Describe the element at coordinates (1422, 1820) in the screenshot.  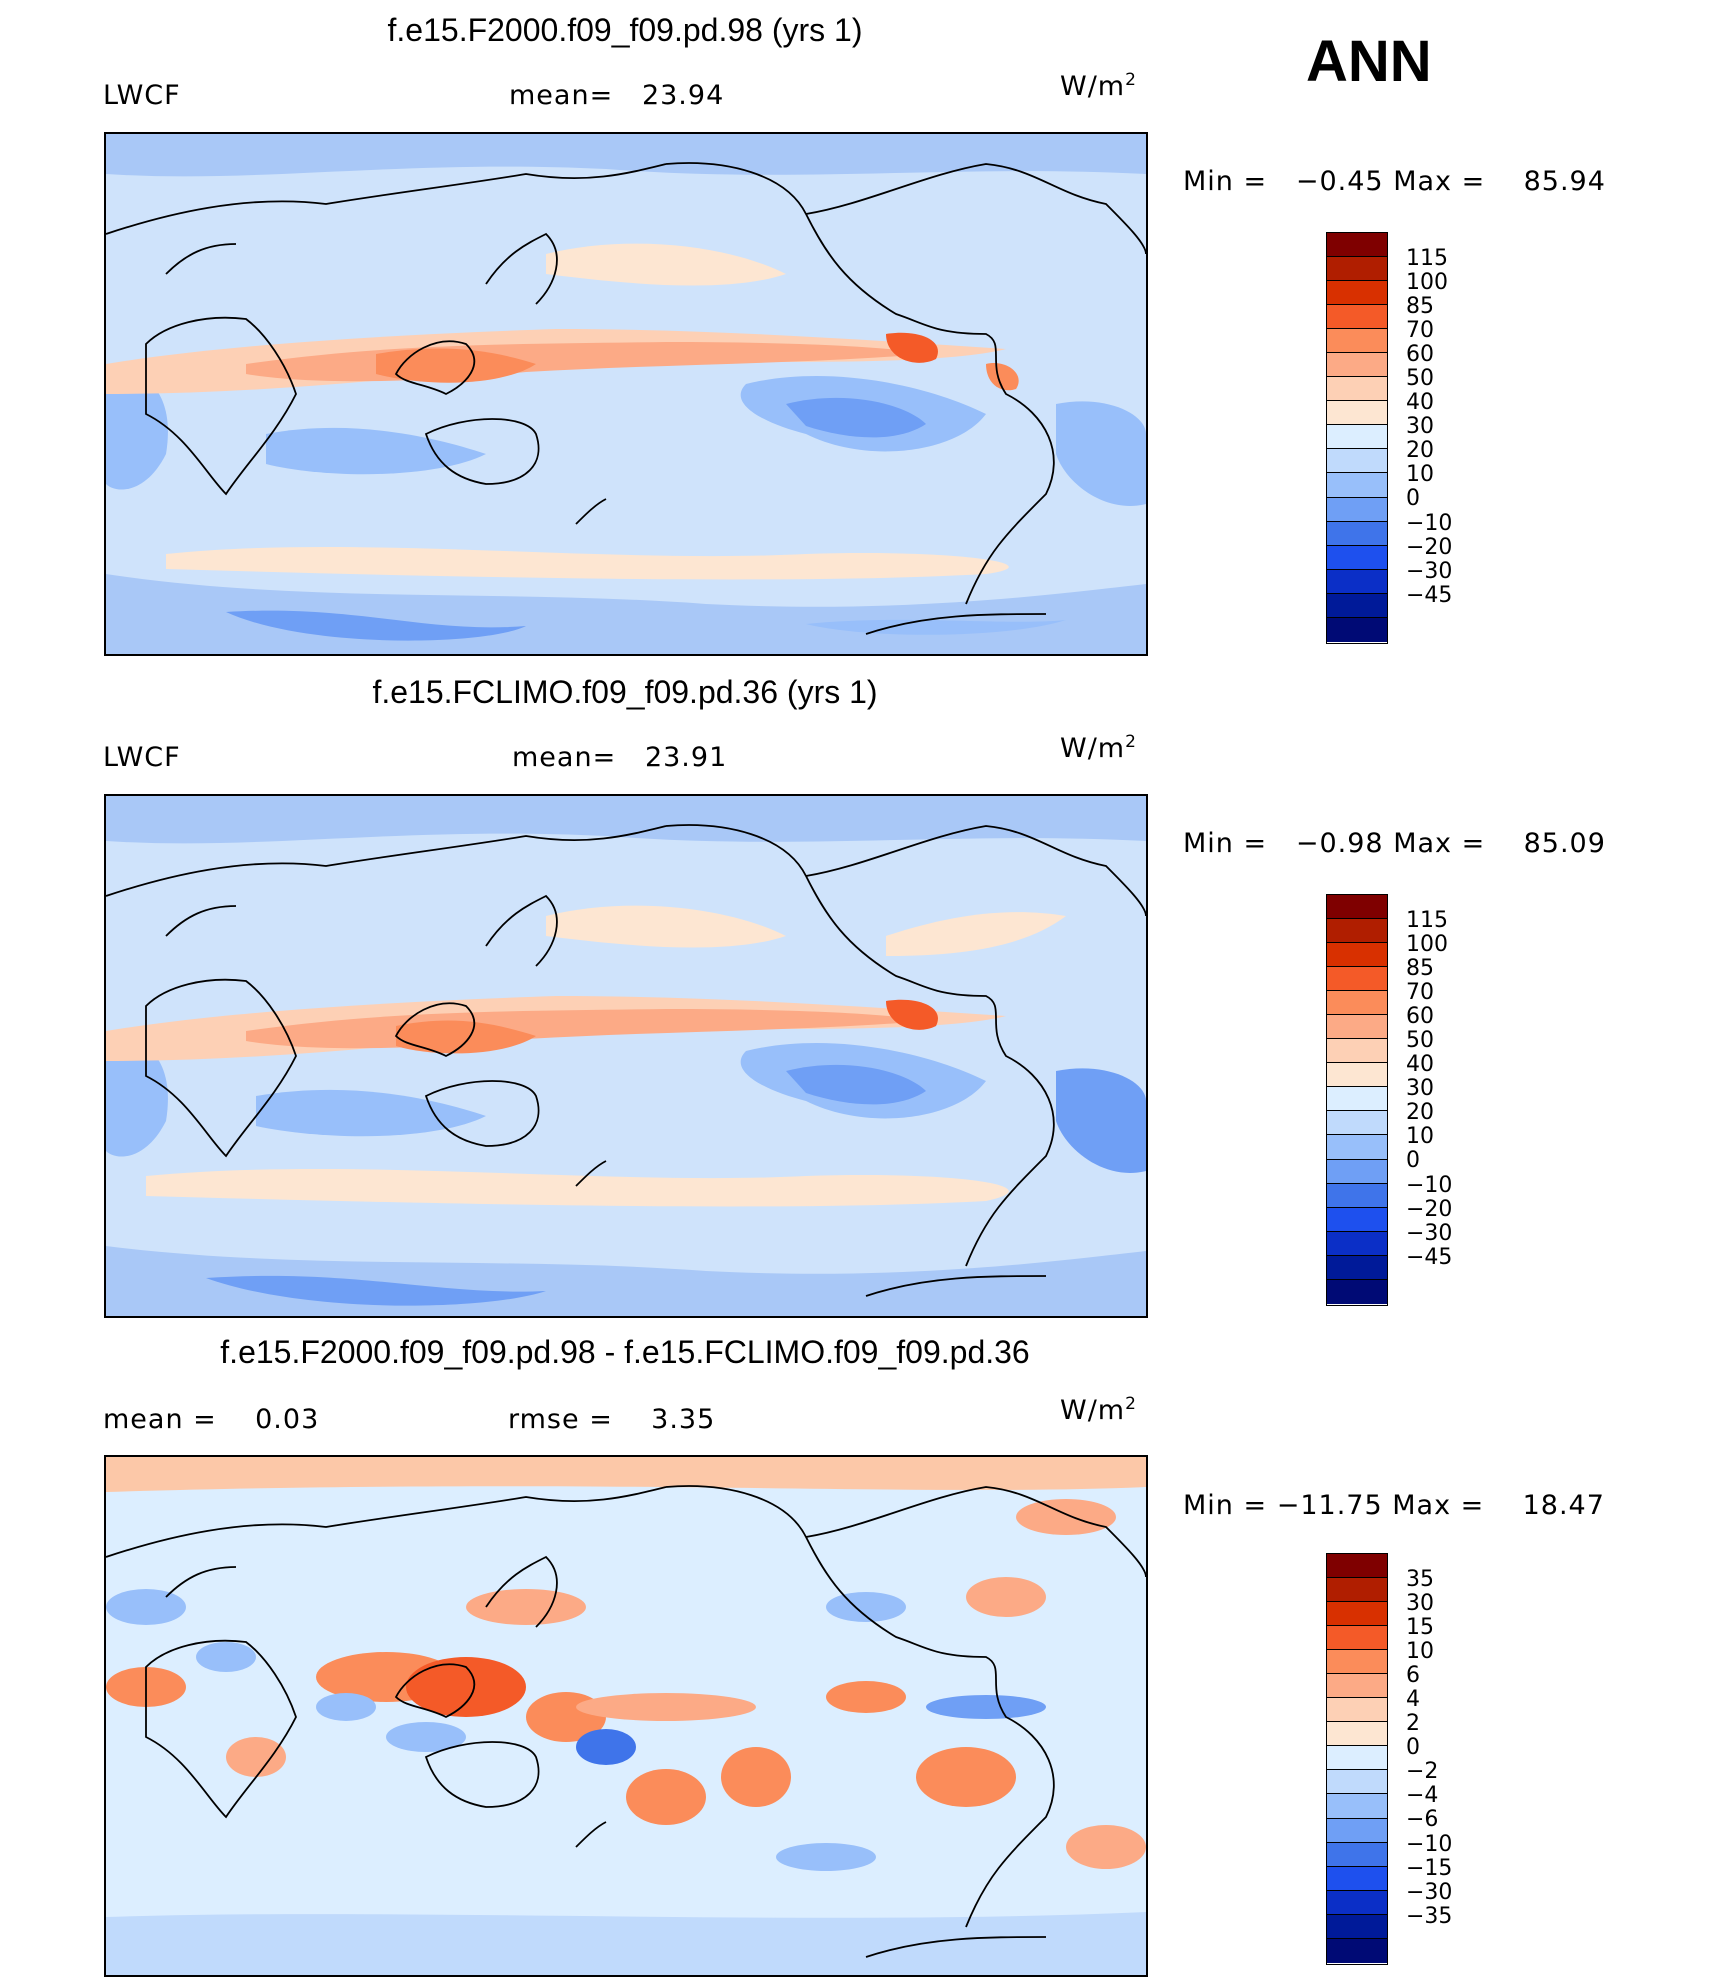
I see `colorbar-tick-label: −6` at that location.